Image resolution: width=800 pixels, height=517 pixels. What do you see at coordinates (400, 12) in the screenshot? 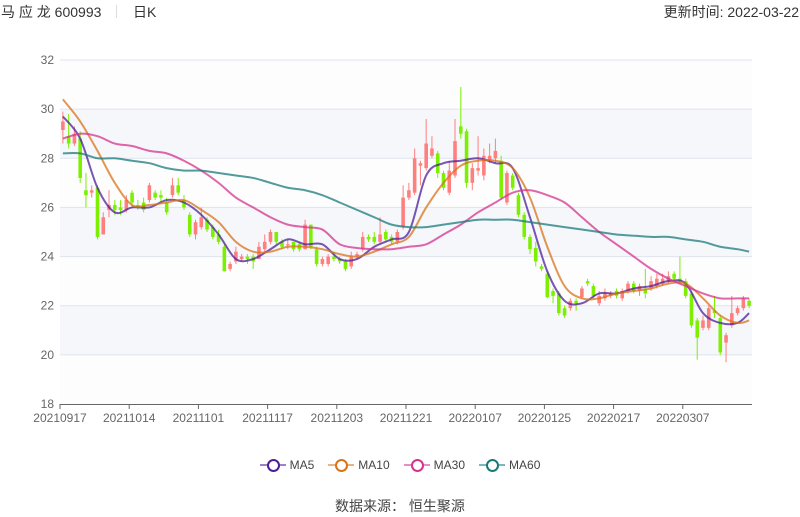
I see `chart-header: 马 应 龙 600993 日K 更新时间: 2022-03-22` at bounding box center [400, 12].